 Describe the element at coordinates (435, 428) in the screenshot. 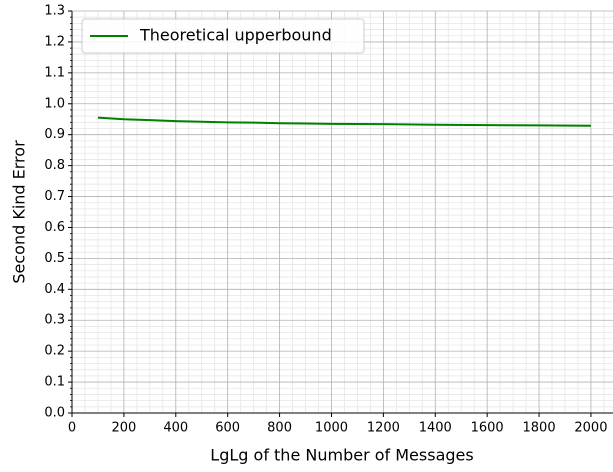

I see `x-tick-label: 1400` at that location.